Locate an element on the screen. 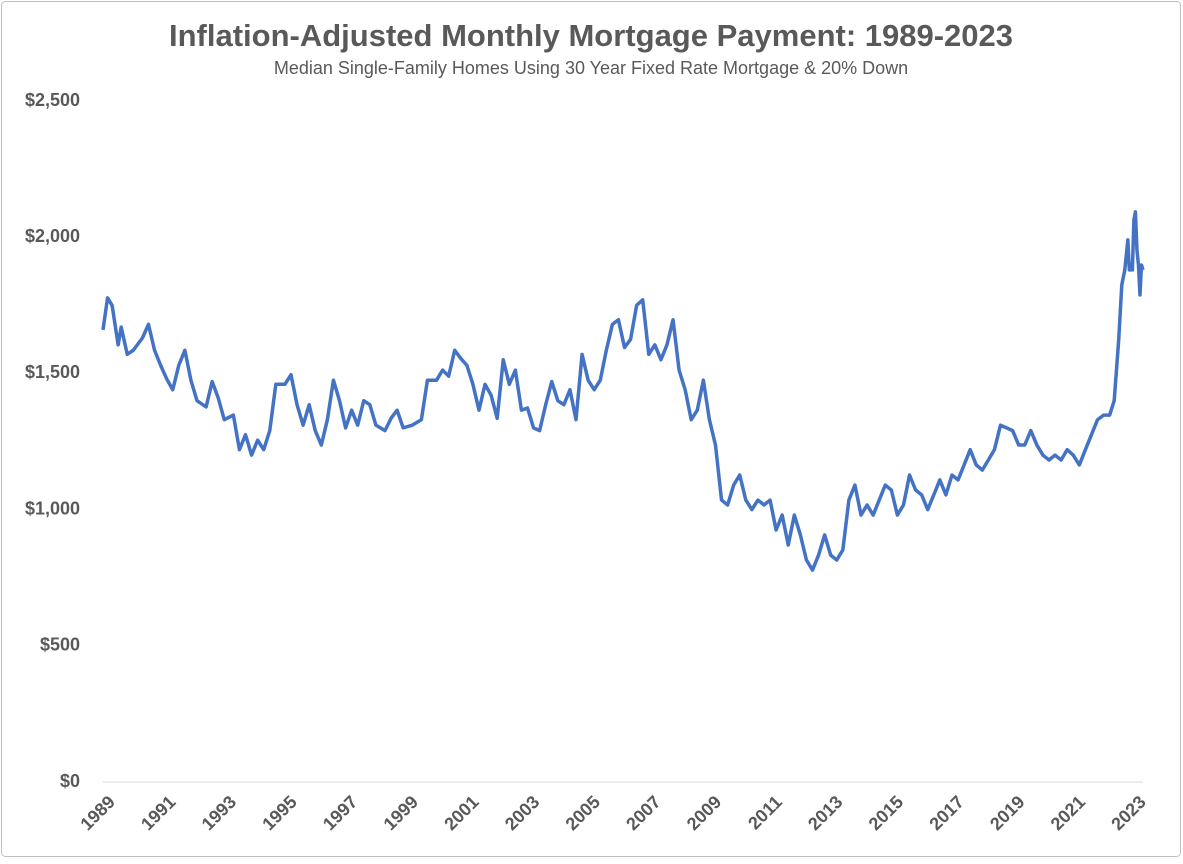 The width and height of the screenshot is (1183, 864). y-tick-label: $2,000 is located at coordinates (52, 236).